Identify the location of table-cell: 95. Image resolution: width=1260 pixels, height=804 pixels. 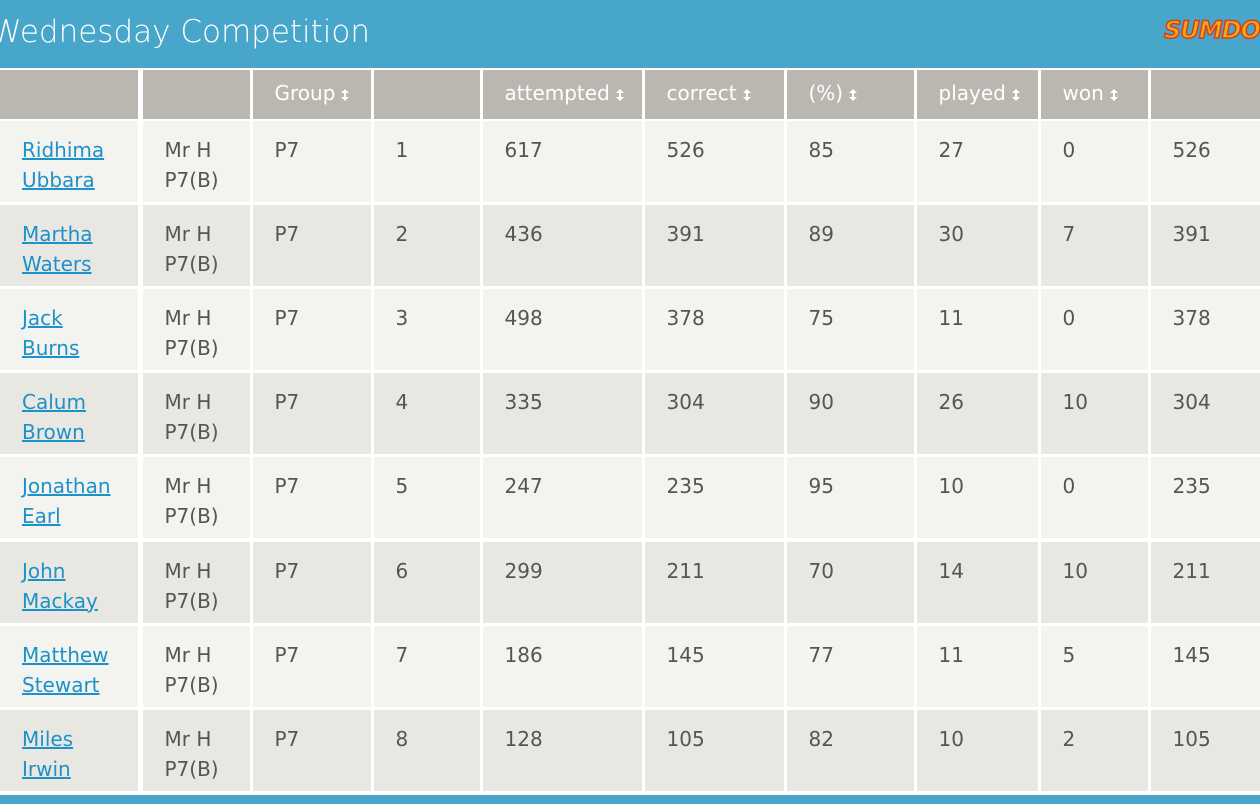
(850, 498).